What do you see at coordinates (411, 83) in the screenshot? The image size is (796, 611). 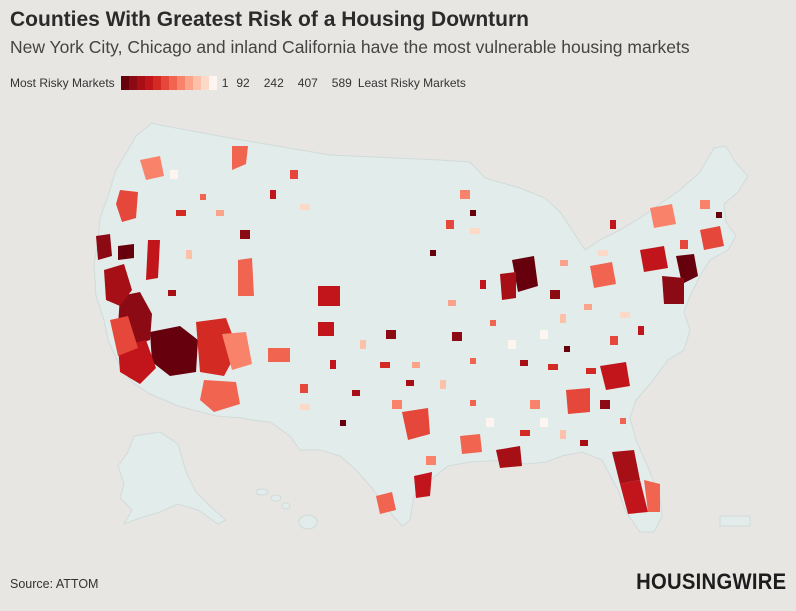 I see `legend-high-label: Least Risky Markets` at bounding box center [411, 83].